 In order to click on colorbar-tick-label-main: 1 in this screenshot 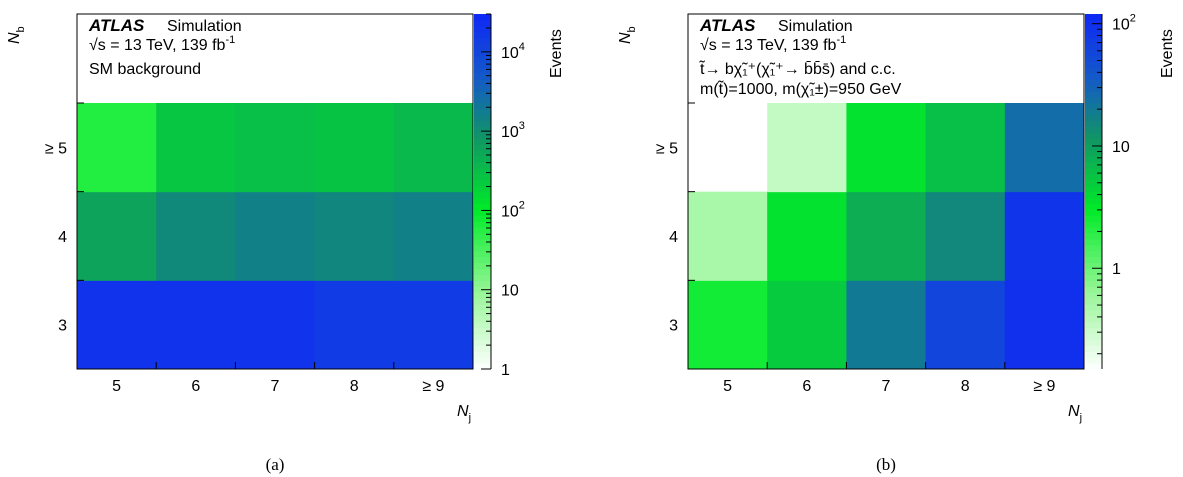, I will do `click(1116, 269)`.